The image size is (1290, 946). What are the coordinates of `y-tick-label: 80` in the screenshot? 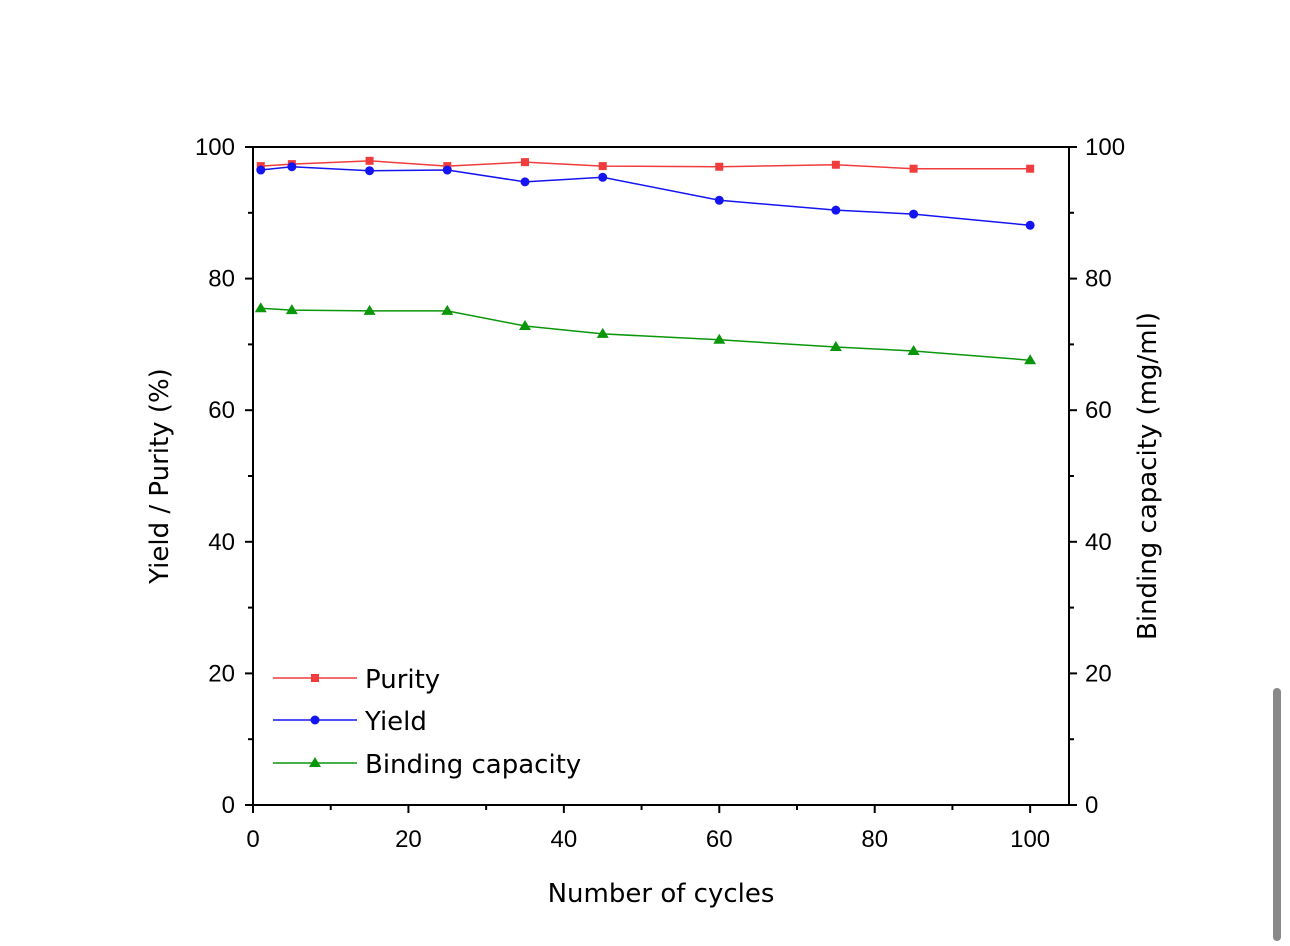 It's located at (221, 279).